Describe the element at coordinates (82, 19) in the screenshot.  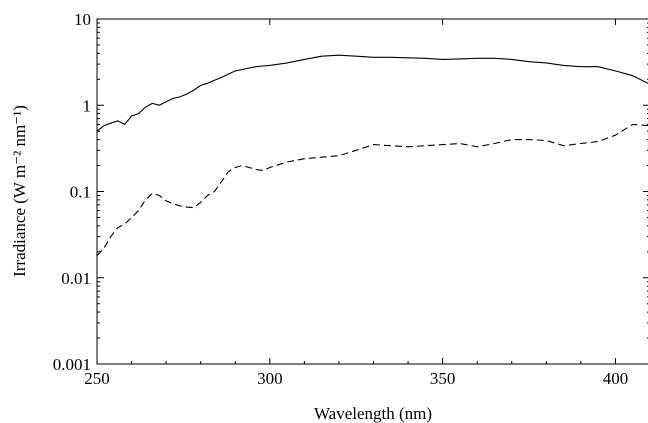
I see `y-tick-label: 10` at that location.